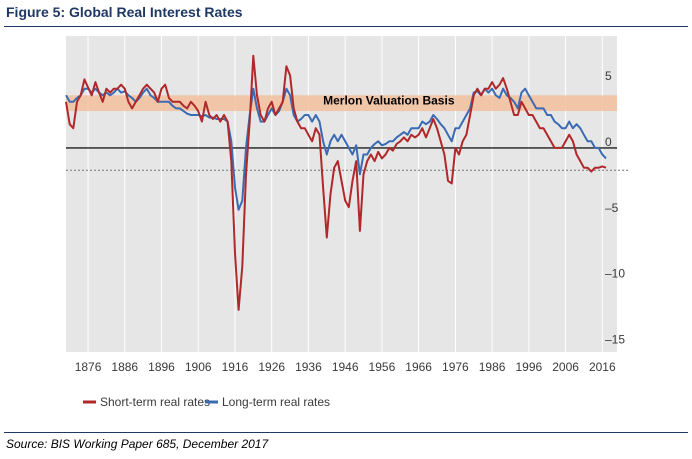 The height and width of the screenshot is (459, 692). What do you see at coordinates (155, 402) in the screenshot?
I see `legend-label-short-term: Short-term real rates` at bounding box center [155, 402].